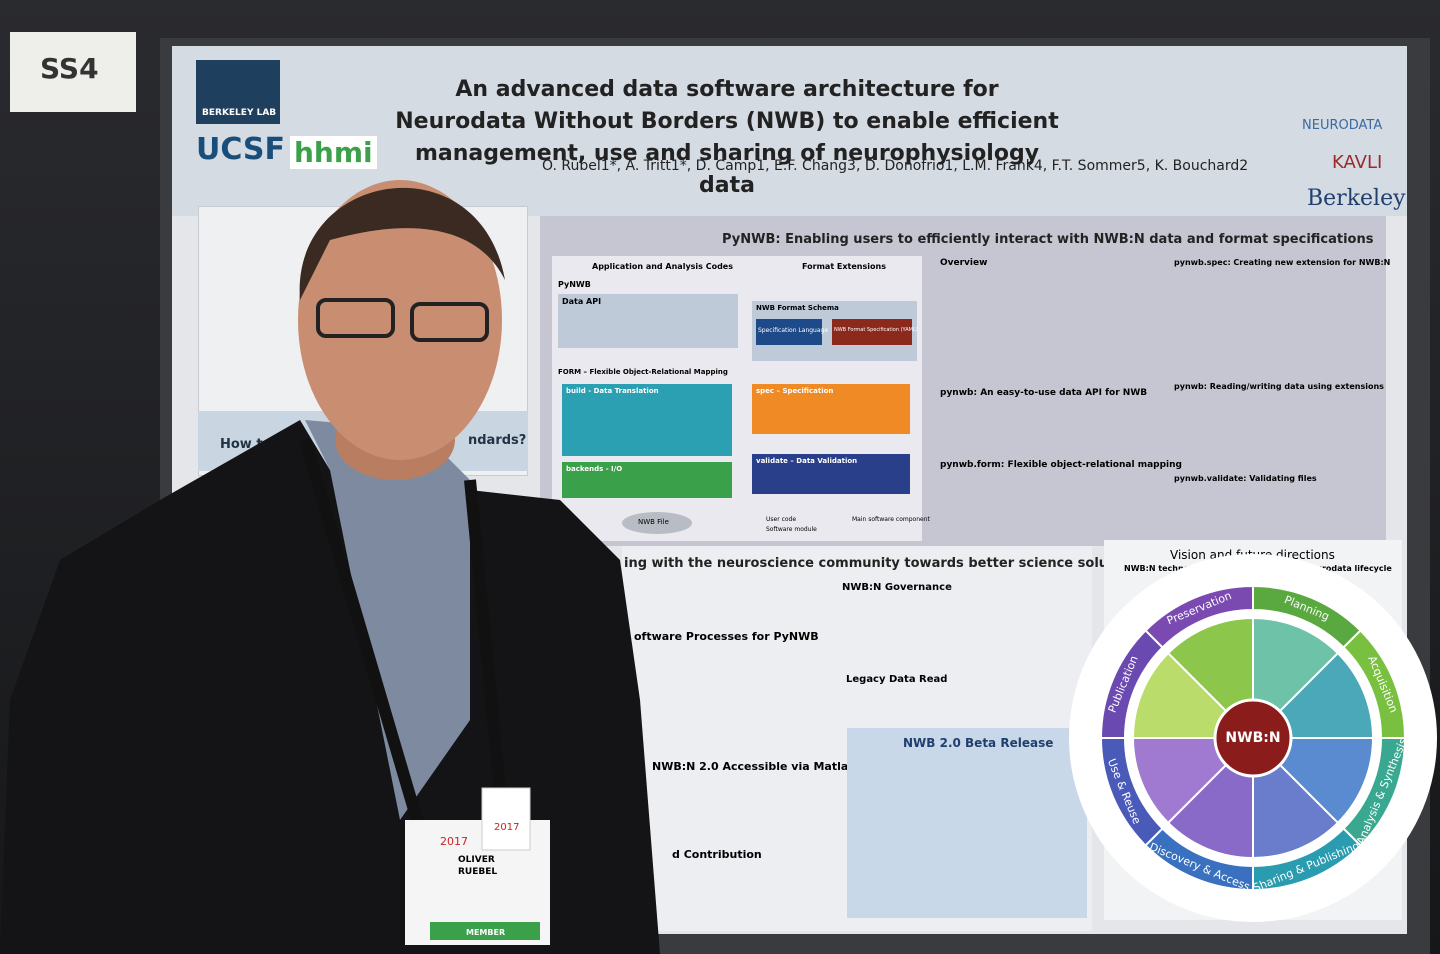  Describe the element at coordinates (400, 320) in the screenshot. I see `face` at that location.